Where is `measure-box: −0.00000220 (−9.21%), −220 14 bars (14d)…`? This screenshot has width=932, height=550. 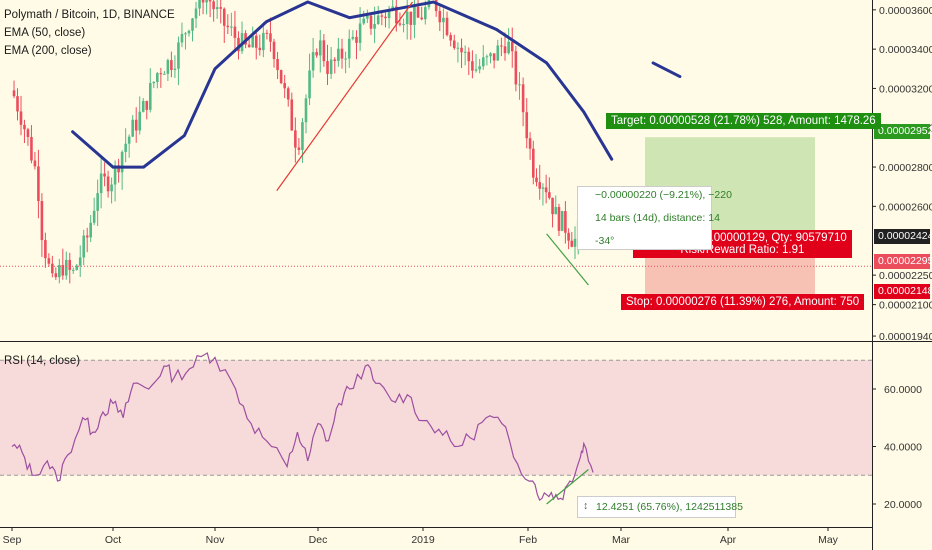 measure-box: −0.00000220 (−9.21%), −220 14 bars (14d)… is located at coordinates (654, 218).